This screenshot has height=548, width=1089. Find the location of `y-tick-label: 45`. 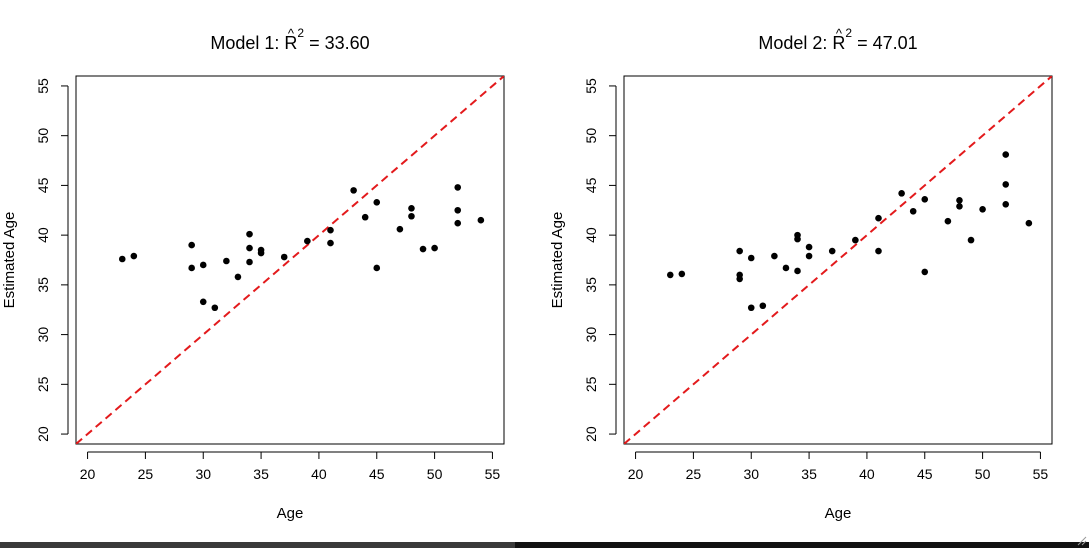

y-tick-label: 45 is located at coordinates (43, 185).